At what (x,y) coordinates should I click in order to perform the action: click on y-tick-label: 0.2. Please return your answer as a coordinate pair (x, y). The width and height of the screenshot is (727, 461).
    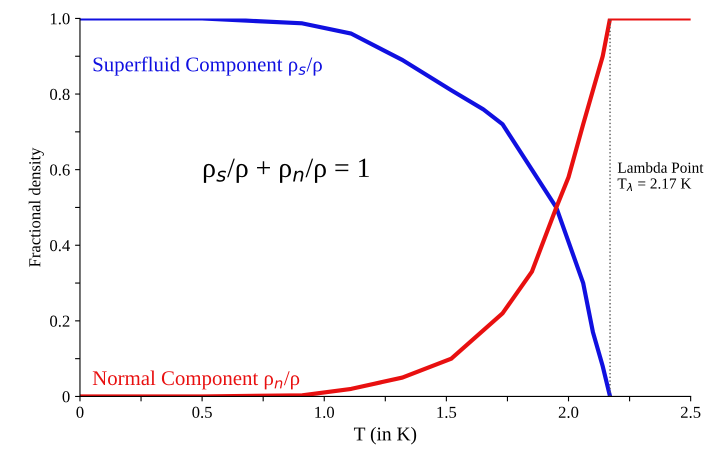
    Looking at the image, I should click on (60, 321).